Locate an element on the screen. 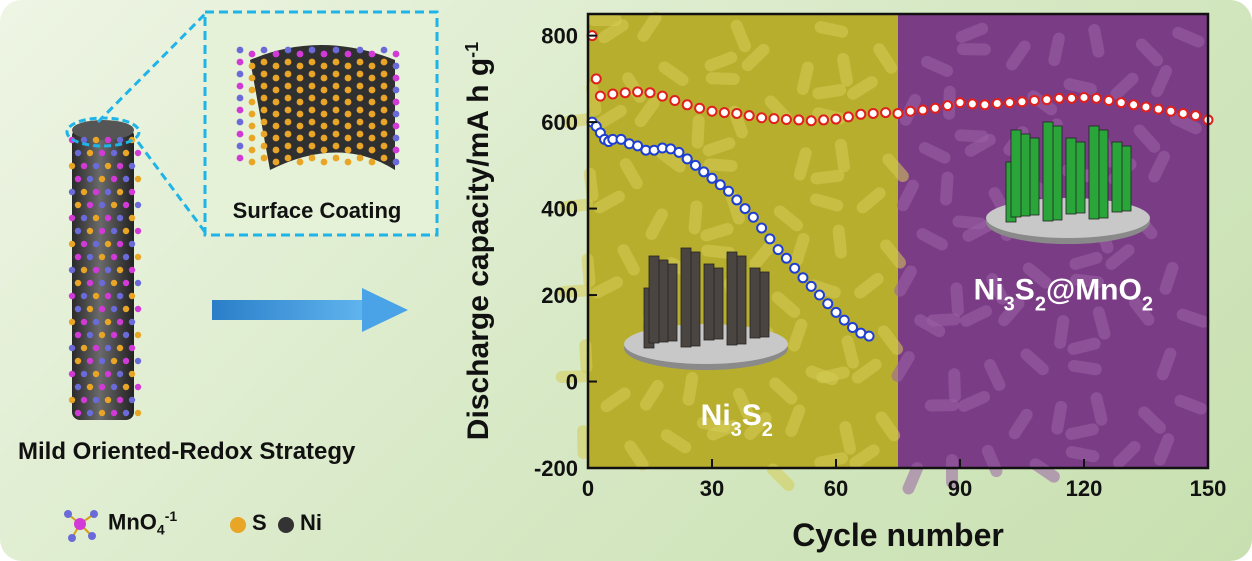 This screenshot has width=1252, height=561. x-tick-label-5: 150 is located at coordinates (1208, 488).